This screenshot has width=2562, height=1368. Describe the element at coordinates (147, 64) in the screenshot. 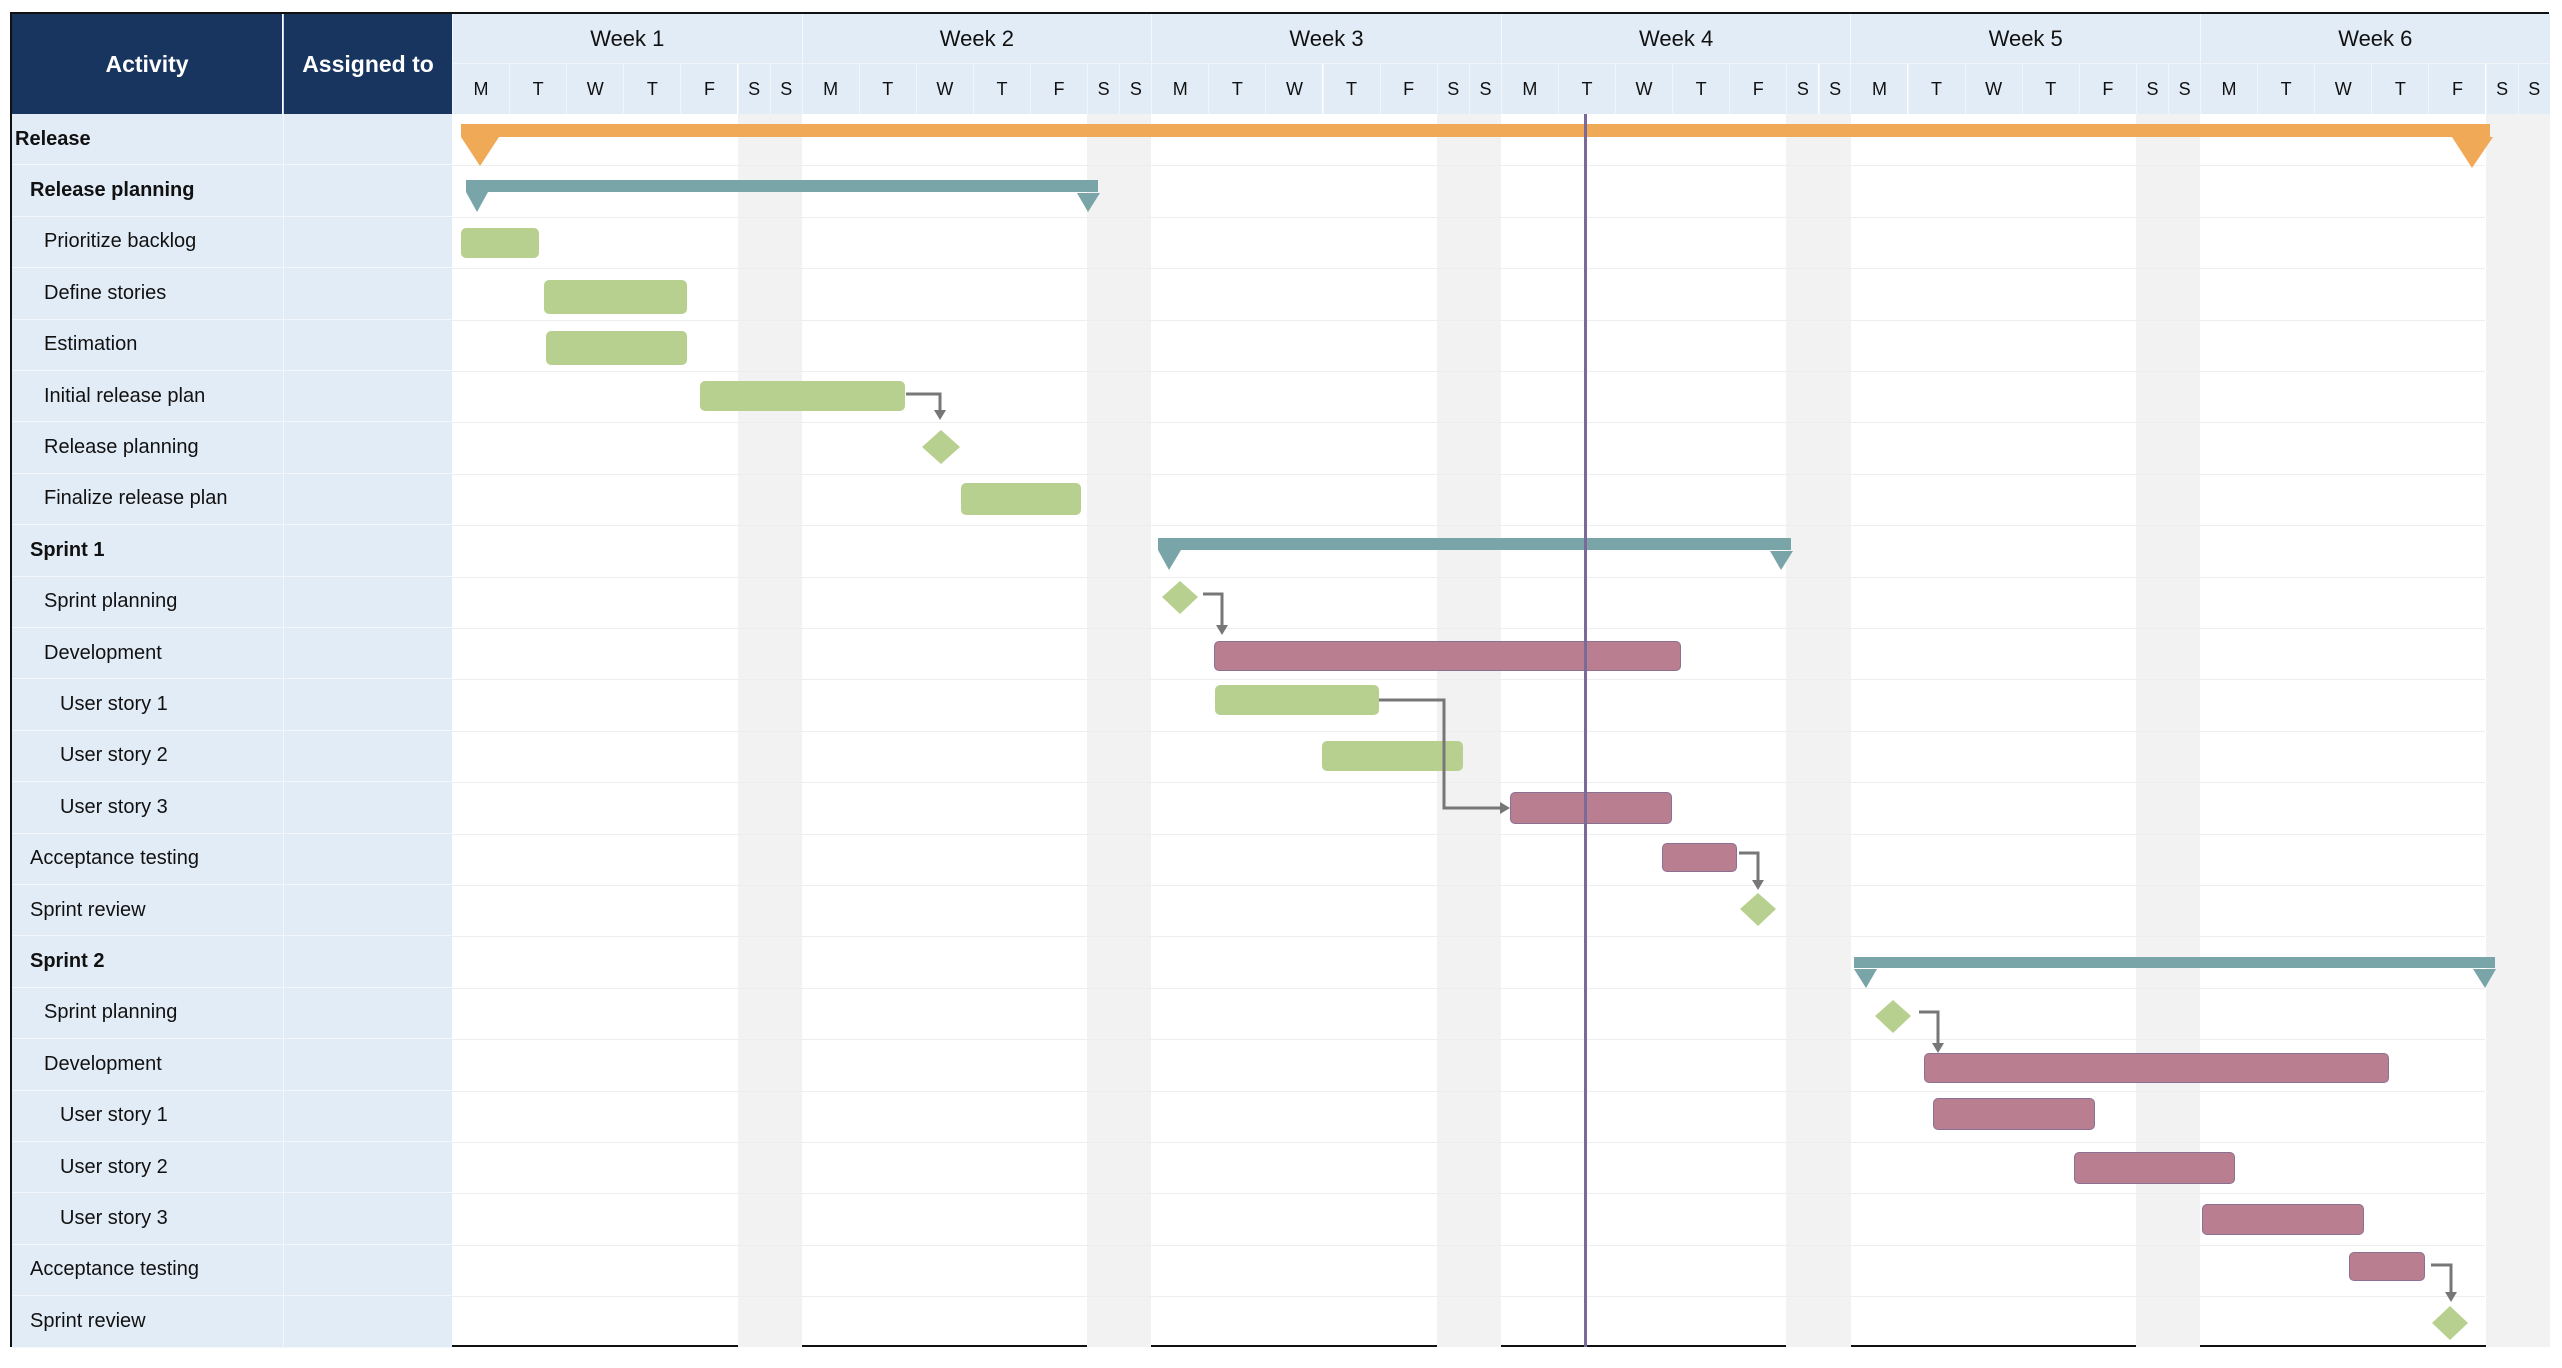

I see `activity-column-header: Activity` at that location.